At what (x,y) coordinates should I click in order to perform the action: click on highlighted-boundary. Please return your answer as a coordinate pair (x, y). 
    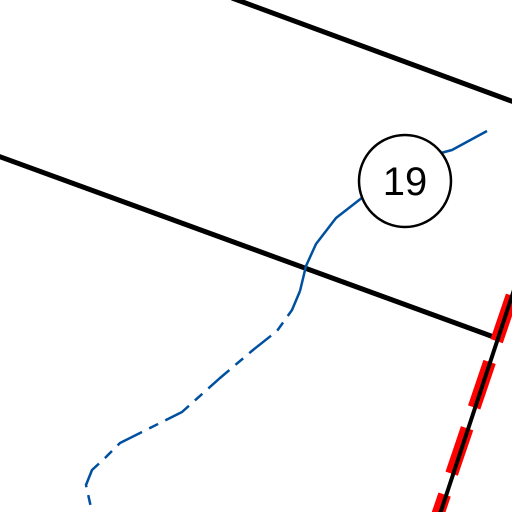
    Looking at the image, I should click on (471, 399).